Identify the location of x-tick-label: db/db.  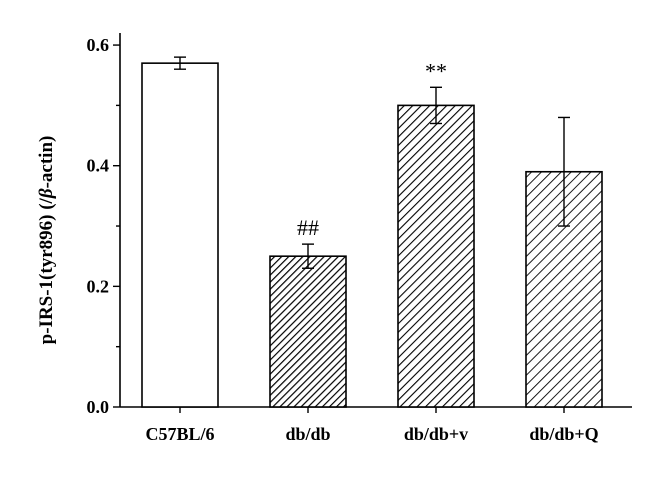
(307, 434).